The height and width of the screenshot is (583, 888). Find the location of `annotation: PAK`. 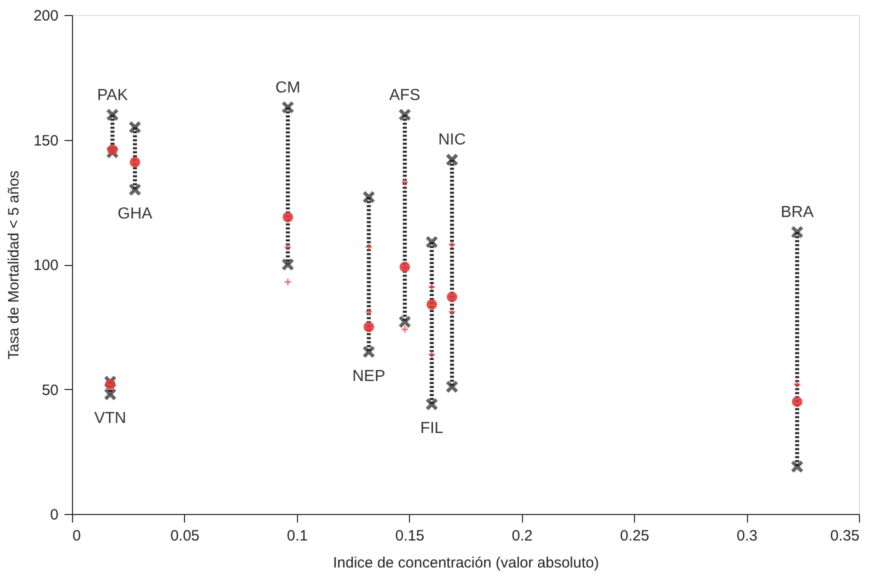

annotation: PAK is located at coordinates (112, 95).